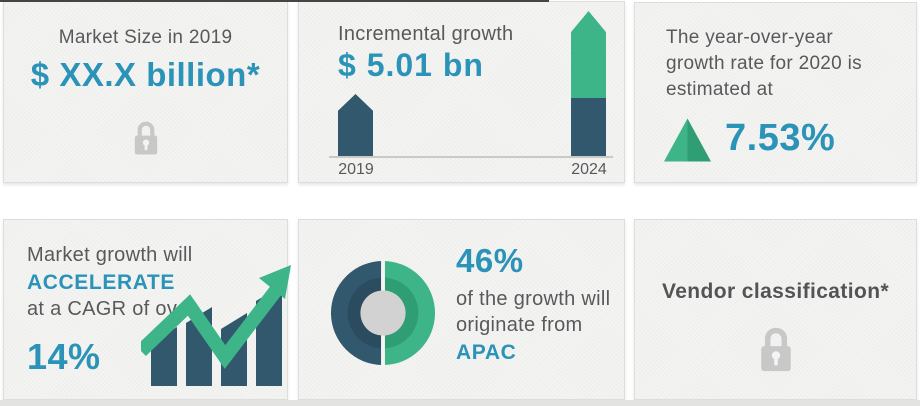 The image size is (920, 406). What do you see at coordinates (356, 169) in the screenshot?
I see `x-tick-2019: 2019` at bounding box center [356, 169].